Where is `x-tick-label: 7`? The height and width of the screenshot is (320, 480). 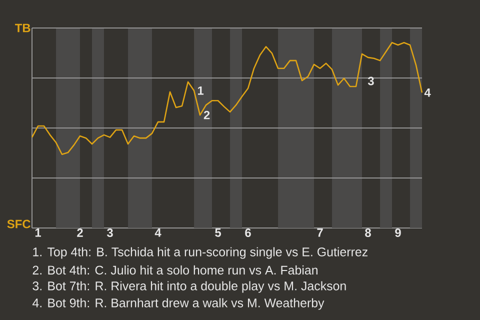 x-tick-label: 7 is located at coordinates (320, 232).